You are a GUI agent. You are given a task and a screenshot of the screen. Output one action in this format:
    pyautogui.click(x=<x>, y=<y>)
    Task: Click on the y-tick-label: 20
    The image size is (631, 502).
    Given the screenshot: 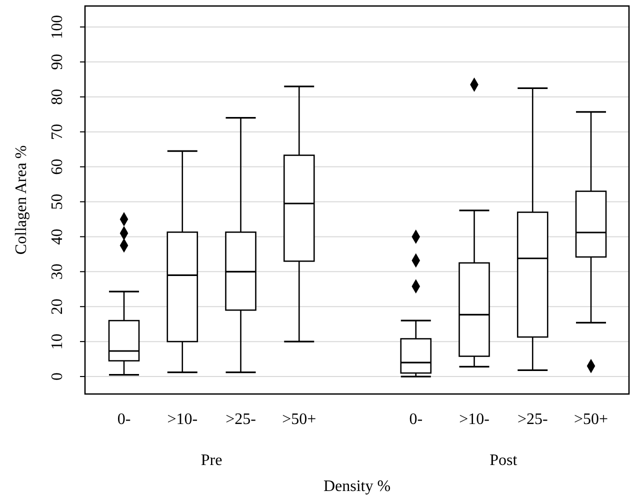 What is the action you would take?
    pyautogui.click(x=57, y=306)
    